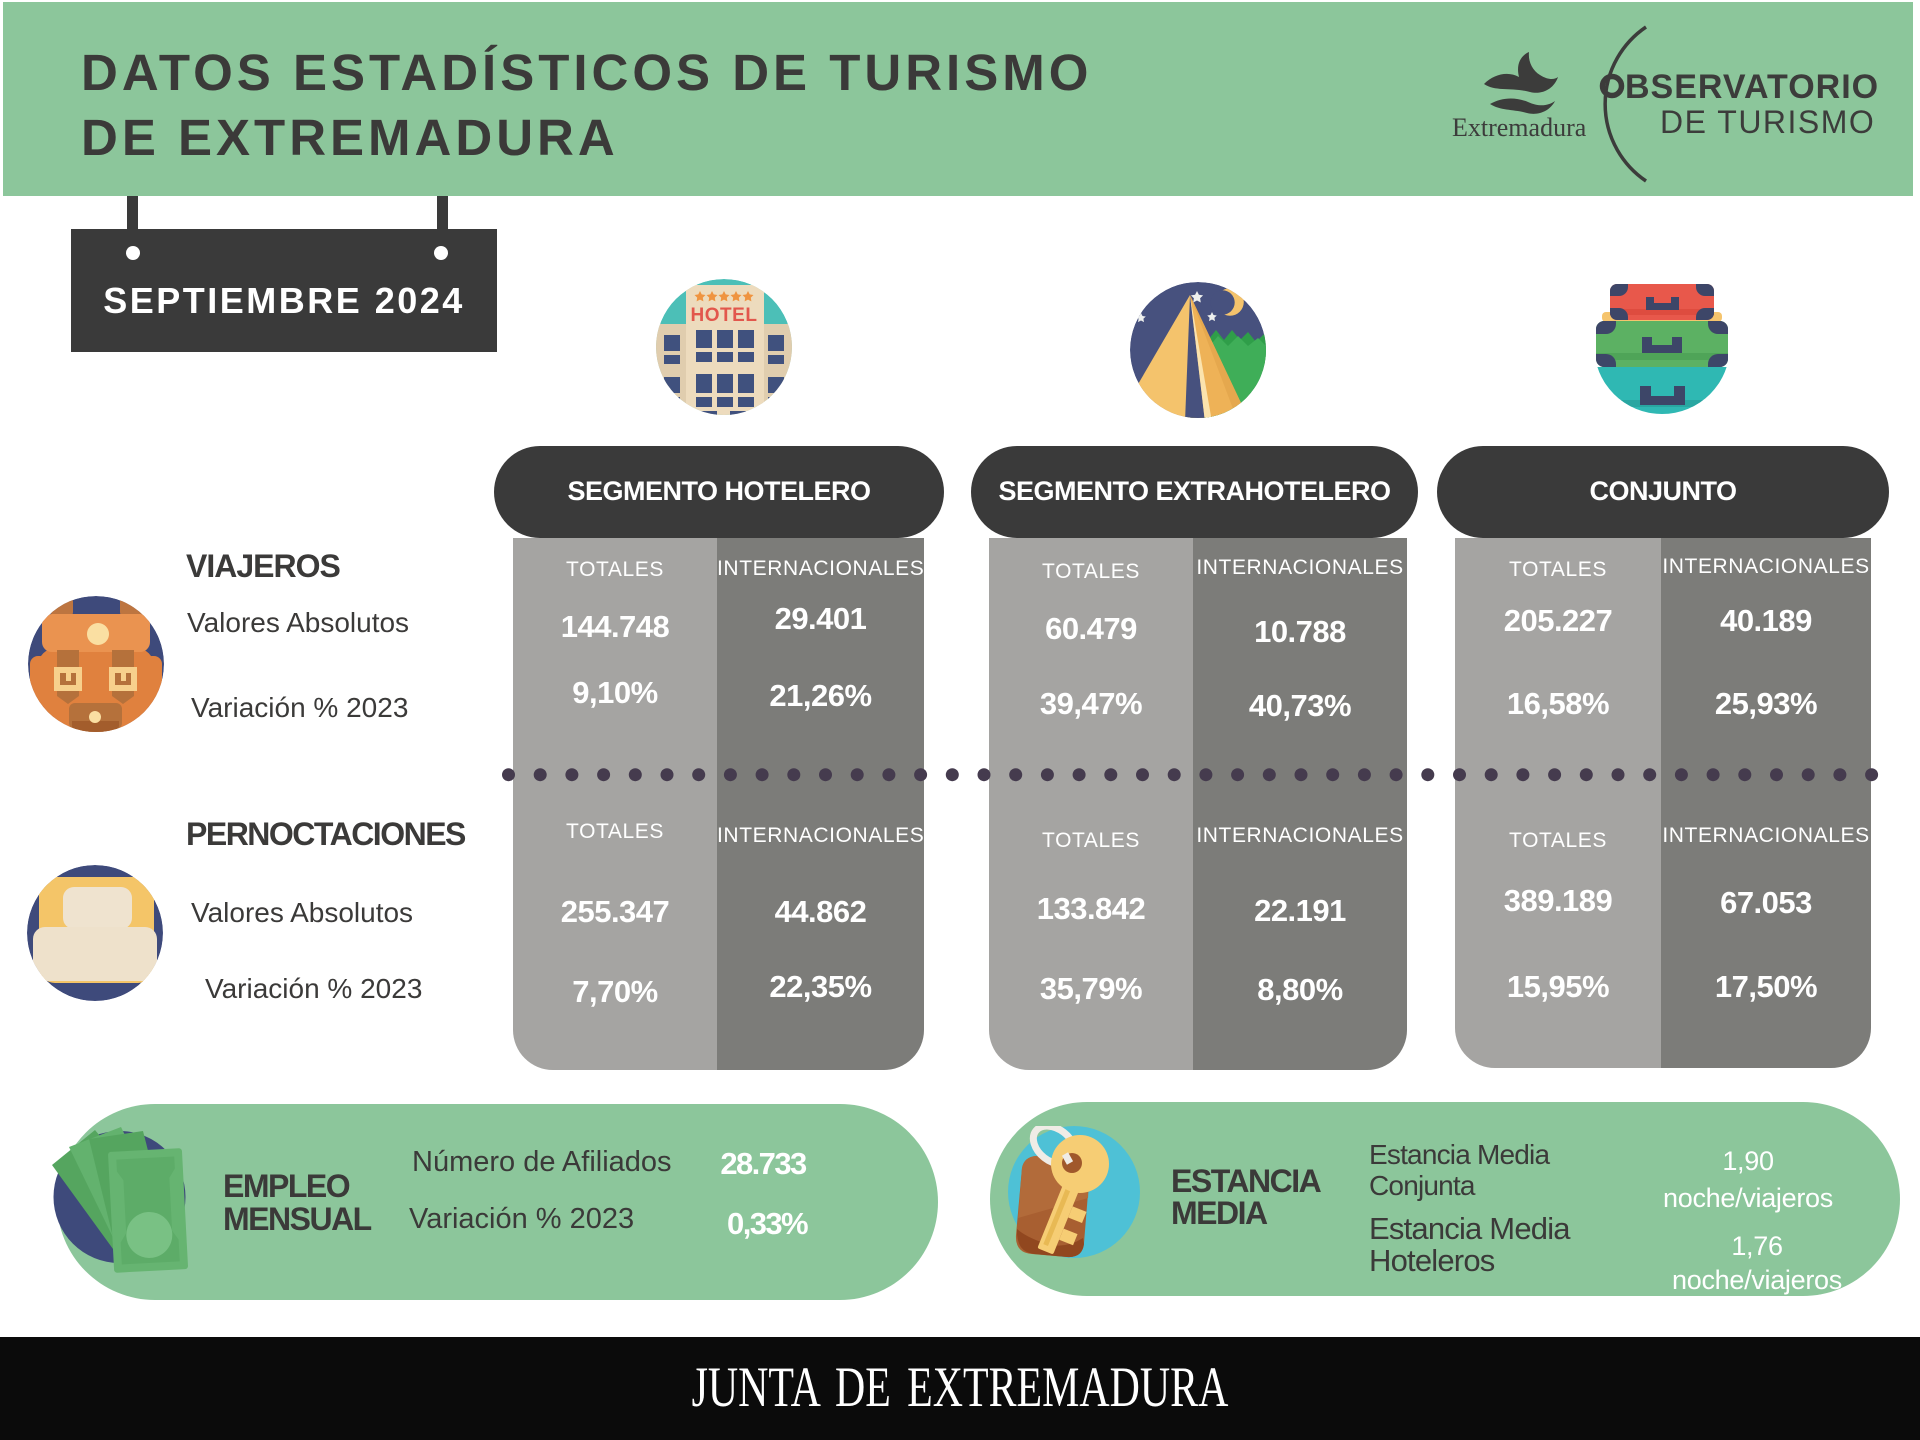 The width and height of the screenshot is (1920, 1440). I want to click on svg-text: BSERVATORIO, so click(1752, 87).